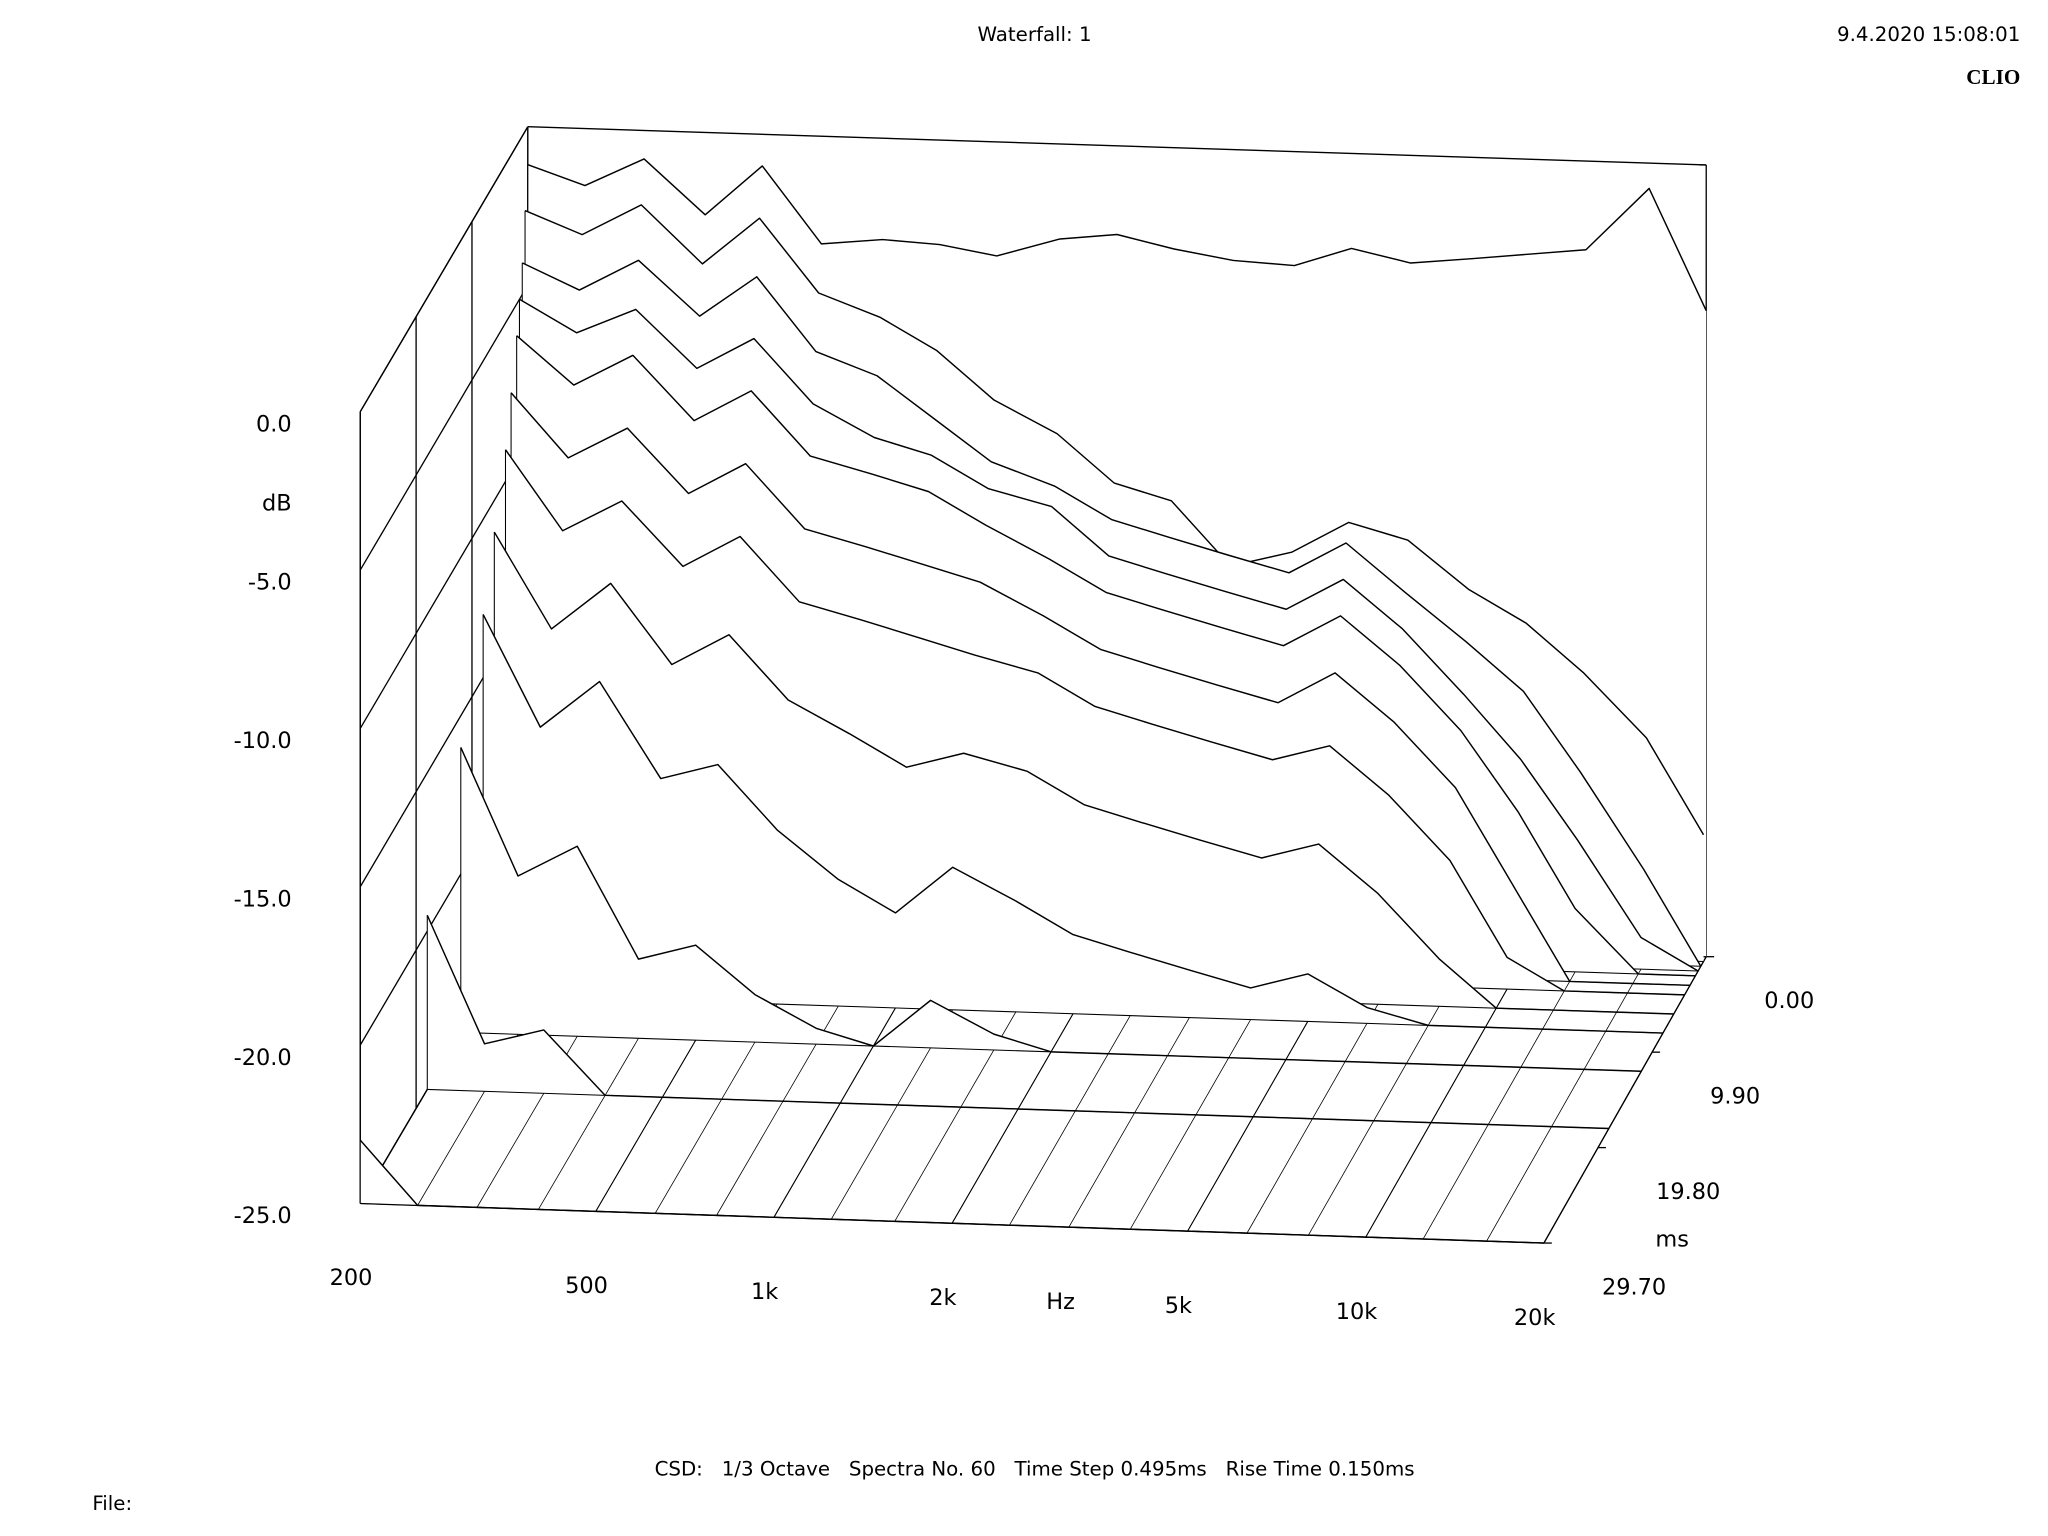 This screenshot has width=2048, height=1536. Describe the element at coordinates (764, 1292) in the screenshot. I see `x-tick-label: 1k` at that location.